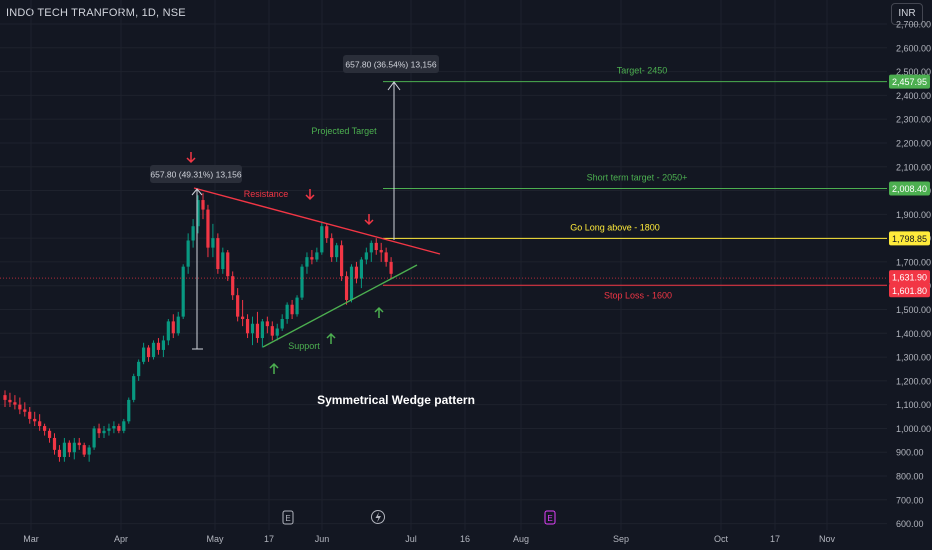  Describe the element at coordinates (910, 524) in the screenshot. I see `price-tick-label: 600.00` at that location.